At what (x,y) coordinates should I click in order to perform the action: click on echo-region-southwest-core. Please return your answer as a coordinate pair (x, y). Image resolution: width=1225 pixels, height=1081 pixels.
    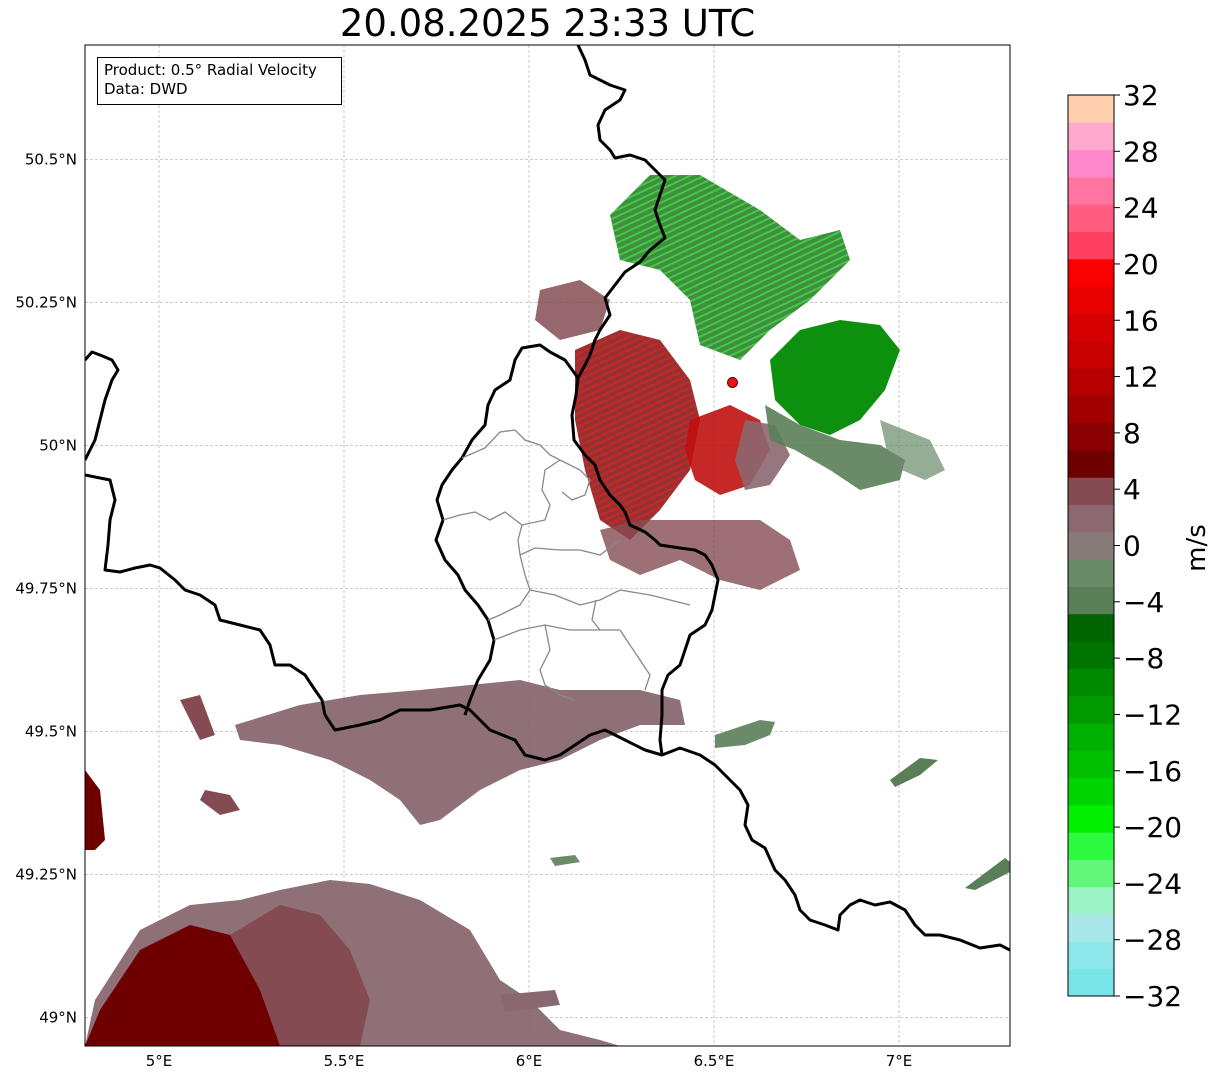
    Looking at the image, I should click on (182, 985).